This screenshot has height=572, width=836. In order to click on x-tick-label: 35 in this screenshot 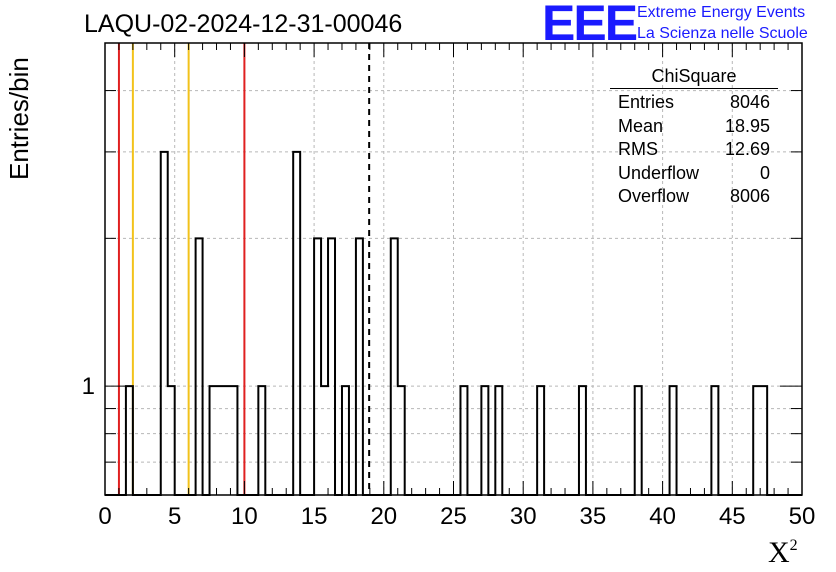, I will do `click(593, 516)`.